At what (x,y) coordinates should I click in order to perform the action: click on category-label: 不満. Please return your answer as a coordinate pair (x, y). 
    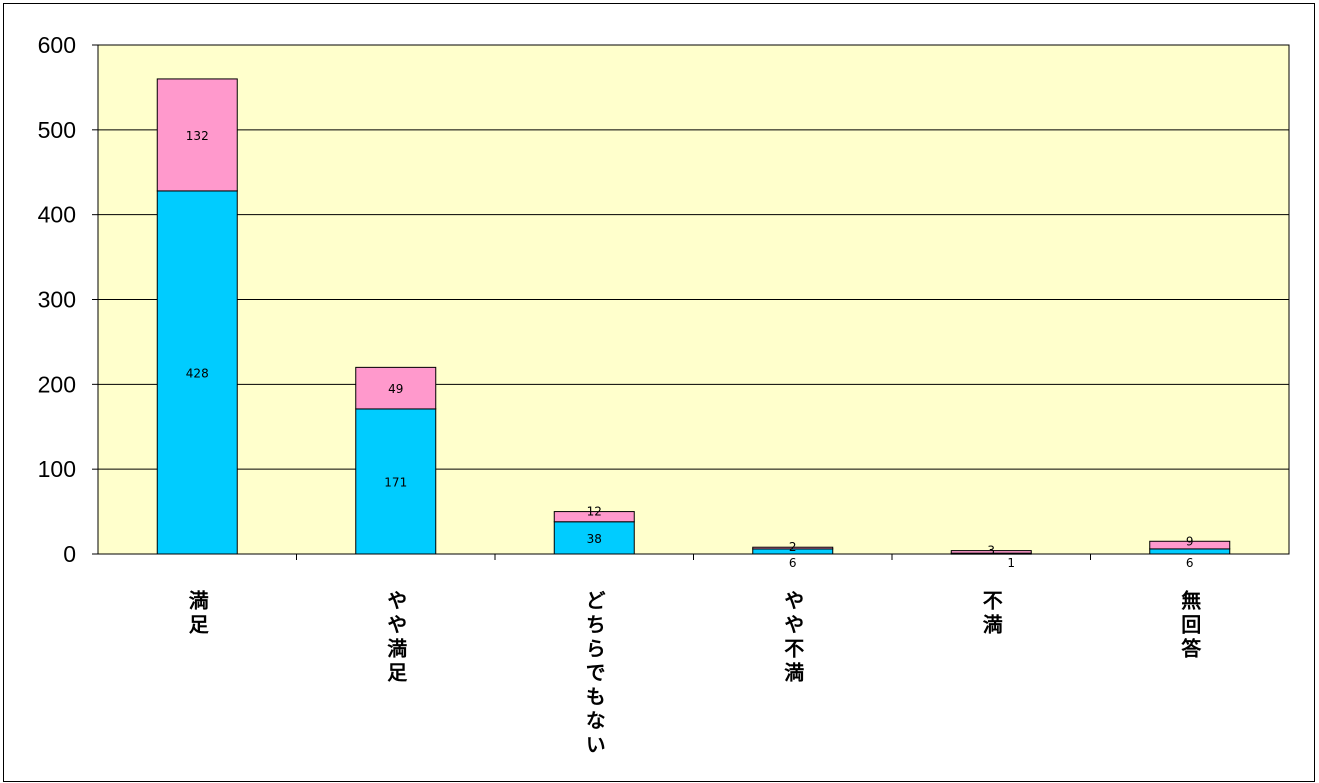
    Looking at the image, I should click on (991, 614).